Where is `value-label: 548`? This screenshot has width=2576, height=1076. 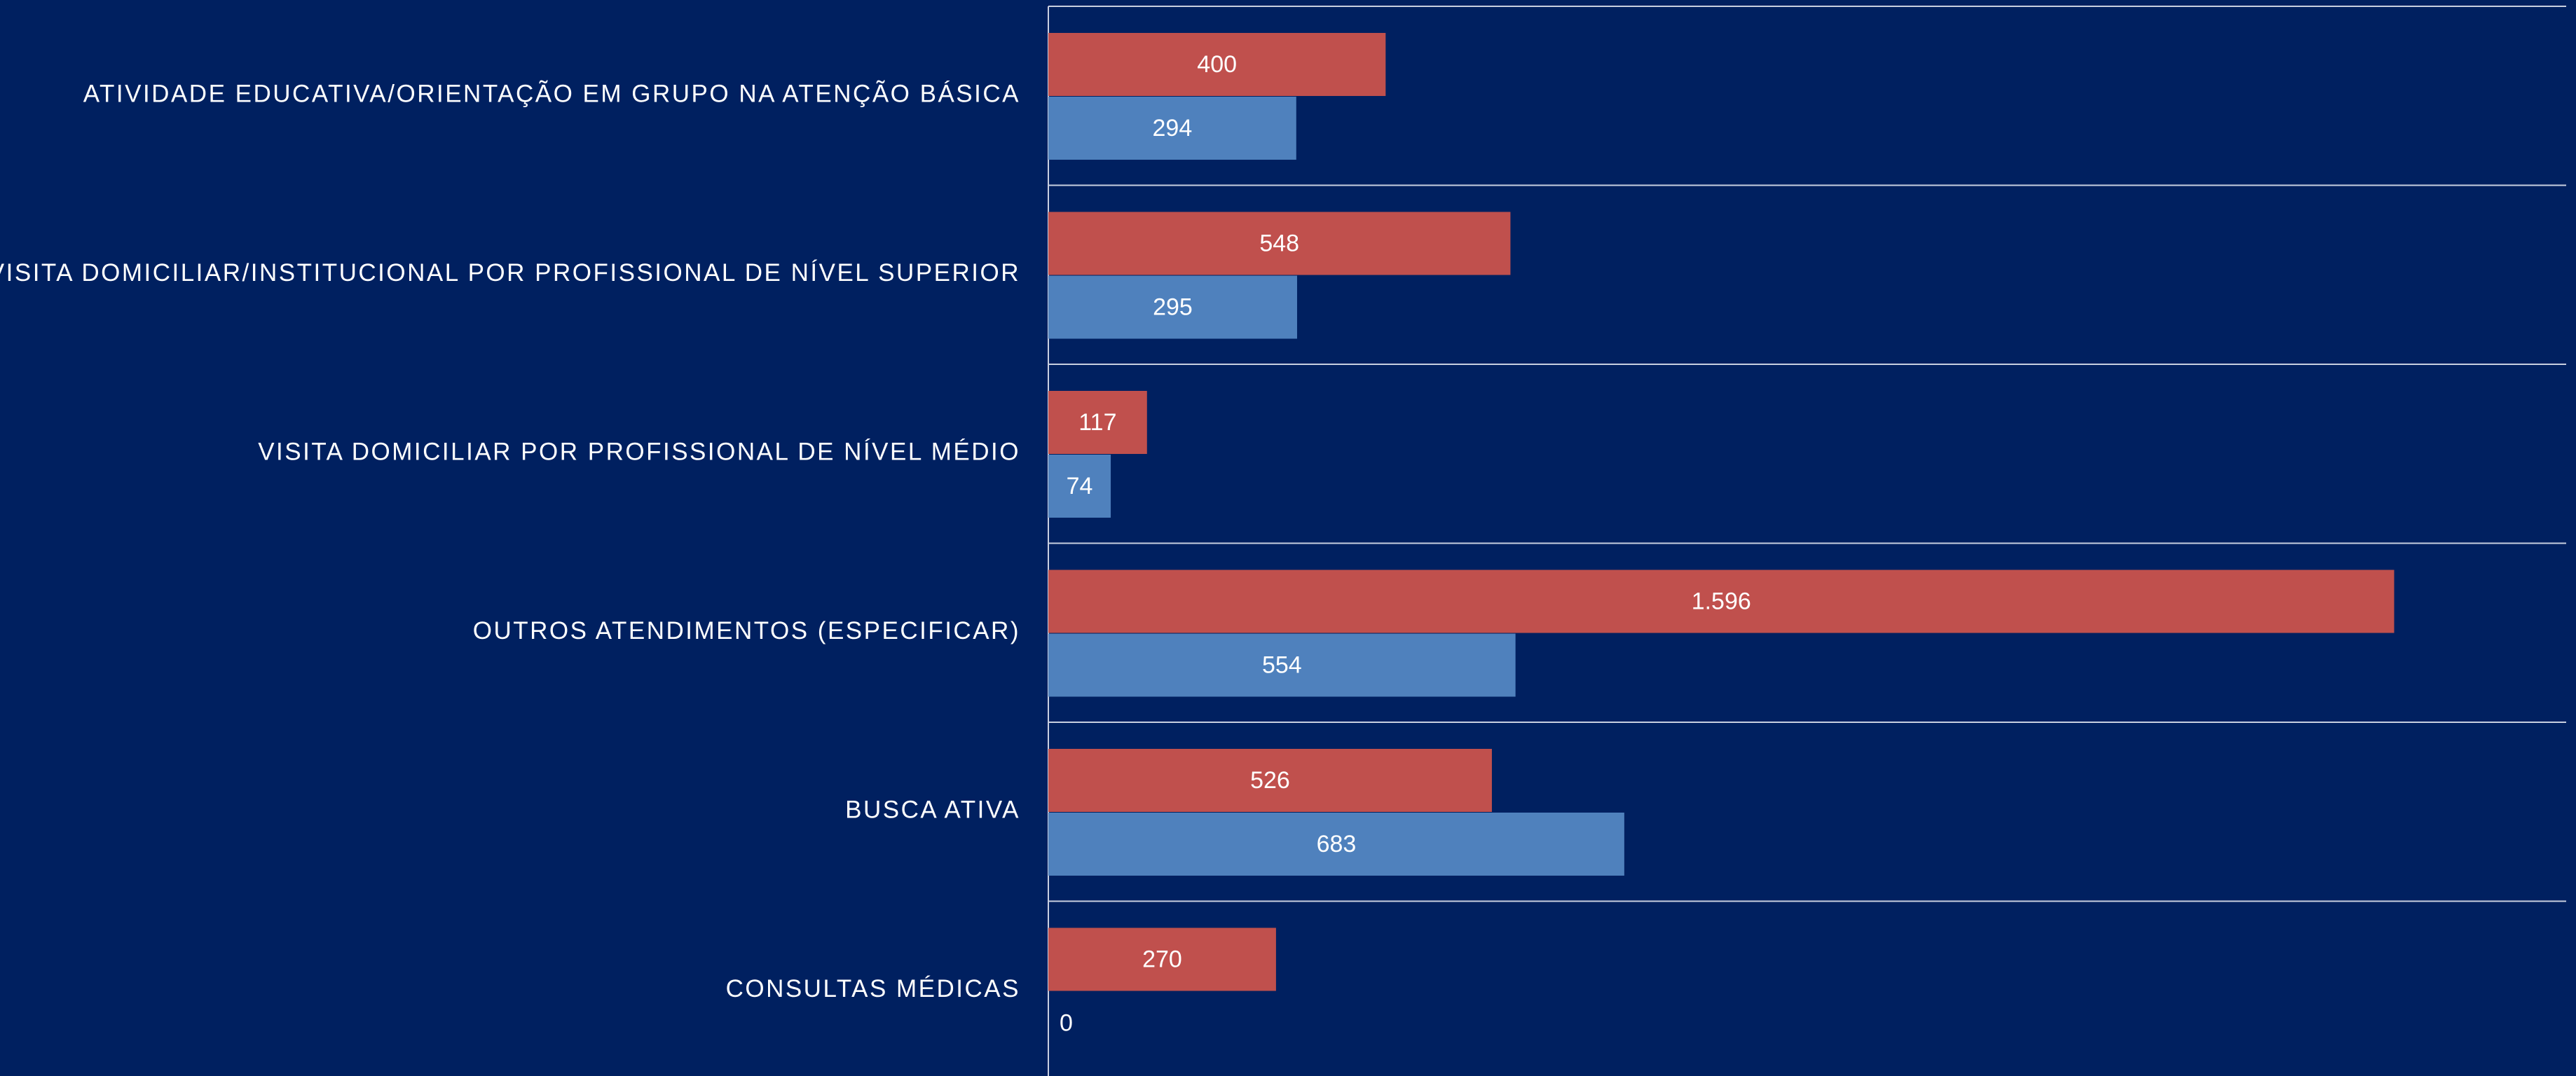
value-label: 548 is located at coordinates (1279, 243).